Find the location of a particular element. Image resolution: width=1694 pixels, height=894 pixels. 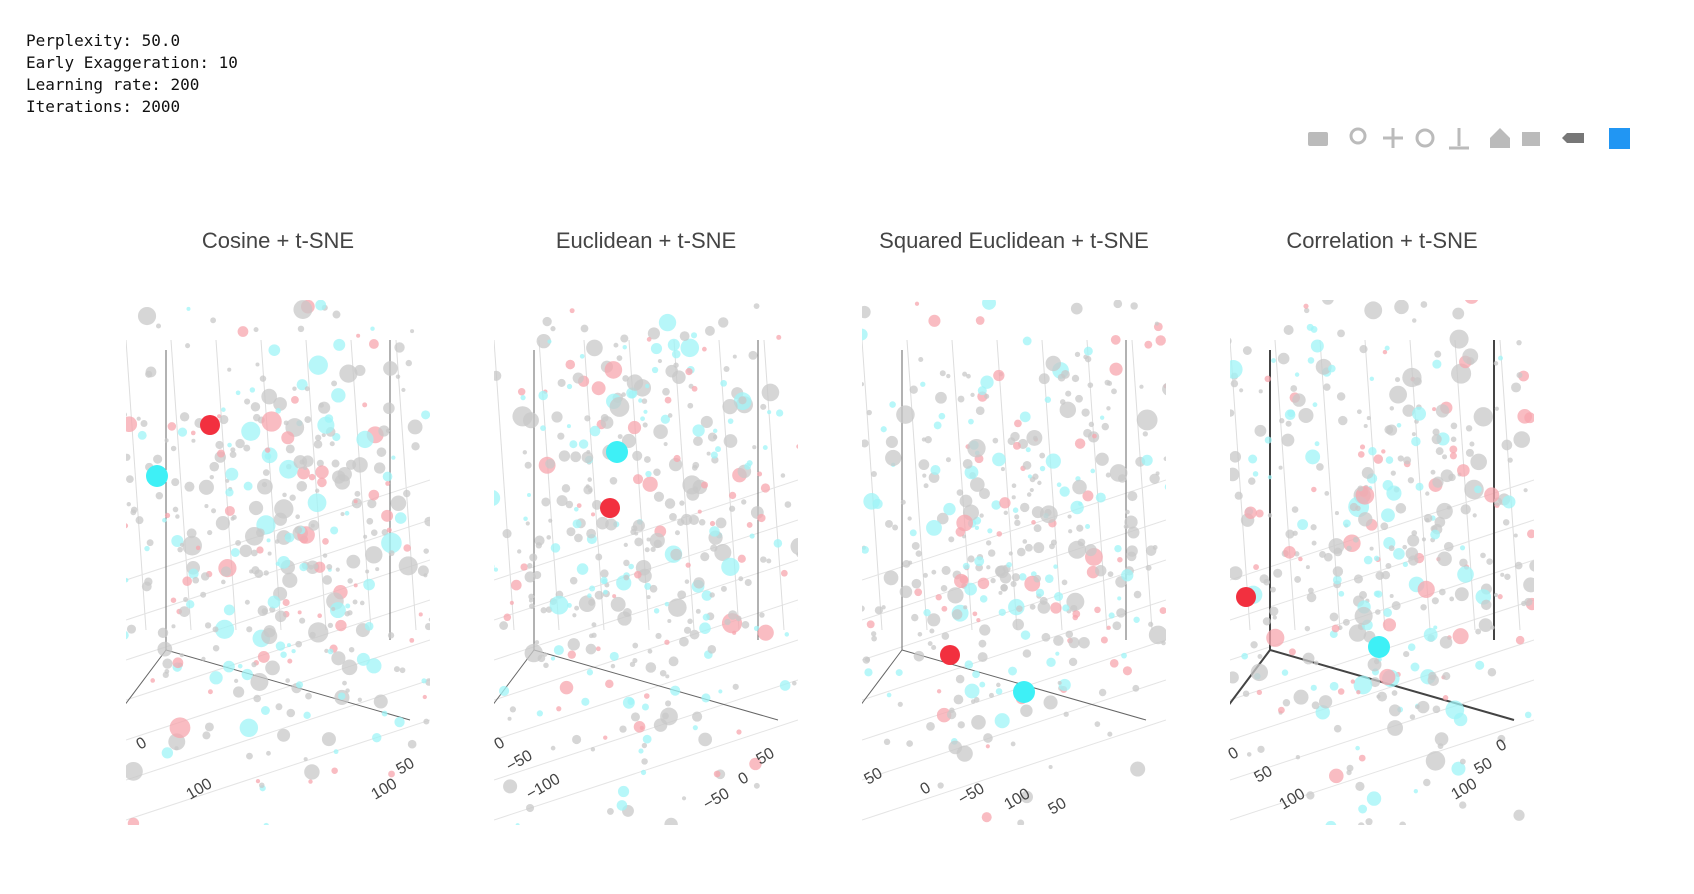

video-button is located at coordinates (1531, 139).